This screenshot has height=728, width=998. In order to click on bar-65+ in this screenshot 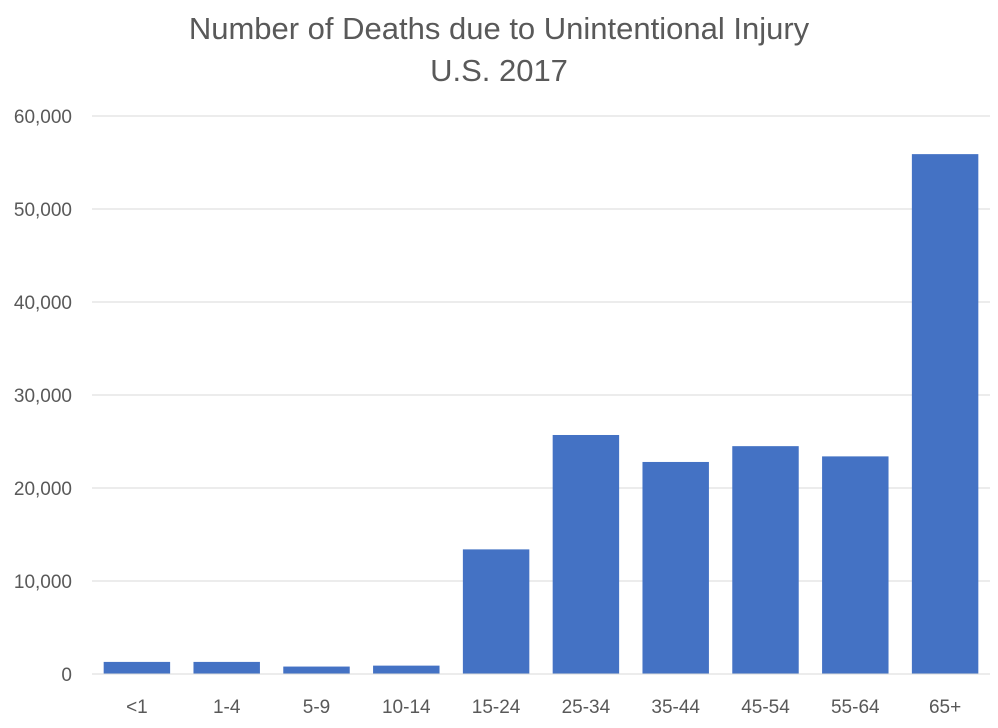, I will do `click(945, 414)`.